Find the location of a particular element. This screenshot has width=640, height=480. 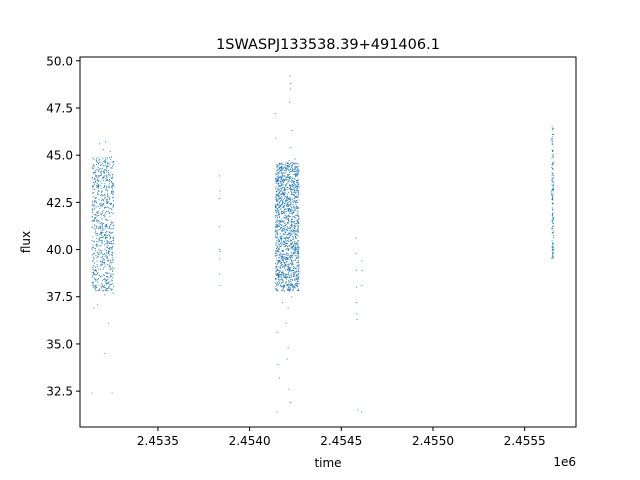

y-tick-label: 35.0 is located at coordinates (59, 344).